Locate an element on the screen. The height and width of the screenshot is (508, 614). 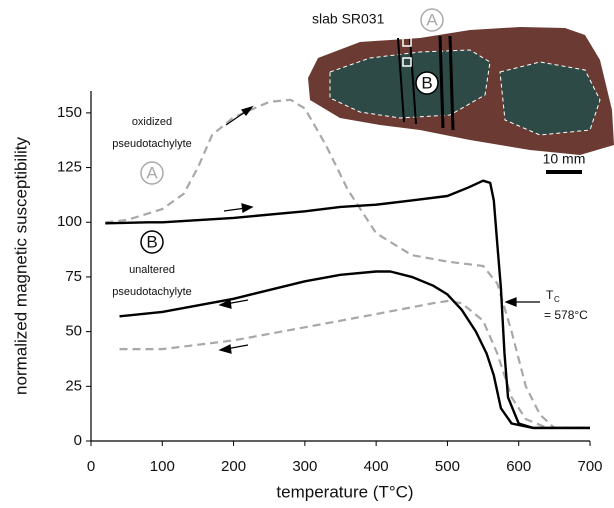
annotation: B is located at coordinates (151, 241).